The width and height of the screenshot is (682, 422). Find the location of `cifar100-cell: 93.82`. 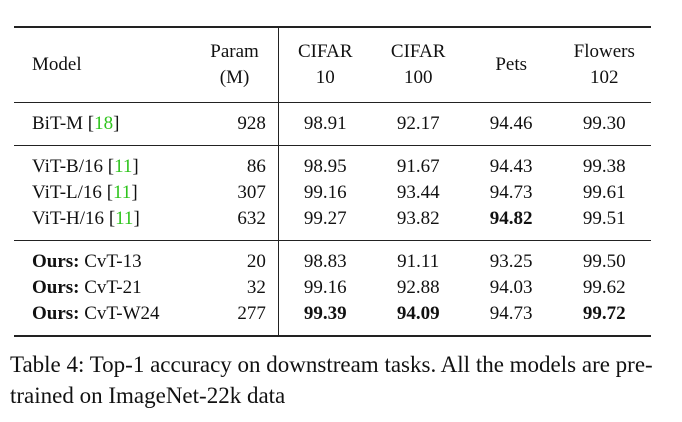

cifar100-cell: 93.82 is located at coordinates (418, 218).